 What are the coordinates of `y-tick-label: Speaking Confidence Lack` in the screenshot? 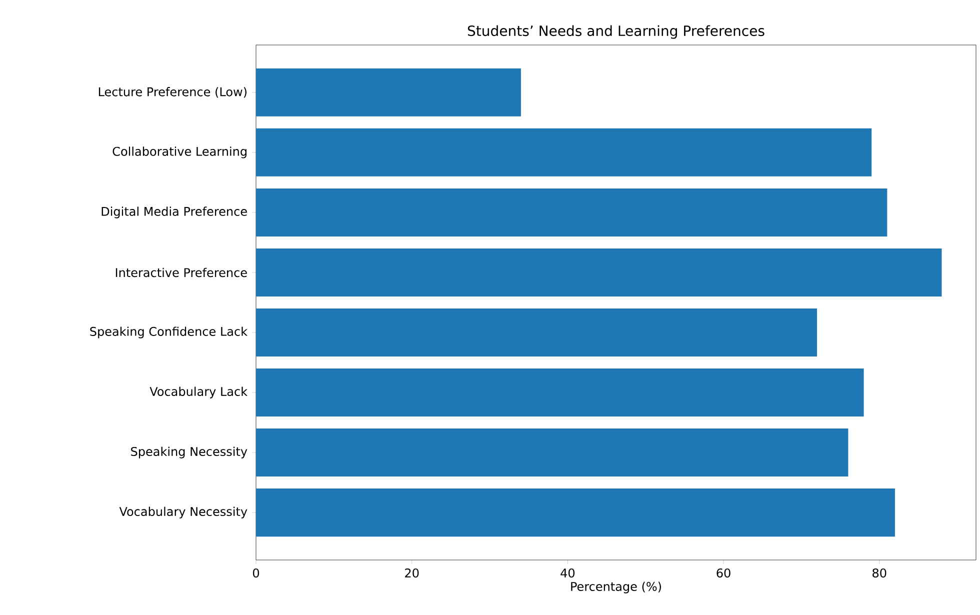 It's located at (169, 332).